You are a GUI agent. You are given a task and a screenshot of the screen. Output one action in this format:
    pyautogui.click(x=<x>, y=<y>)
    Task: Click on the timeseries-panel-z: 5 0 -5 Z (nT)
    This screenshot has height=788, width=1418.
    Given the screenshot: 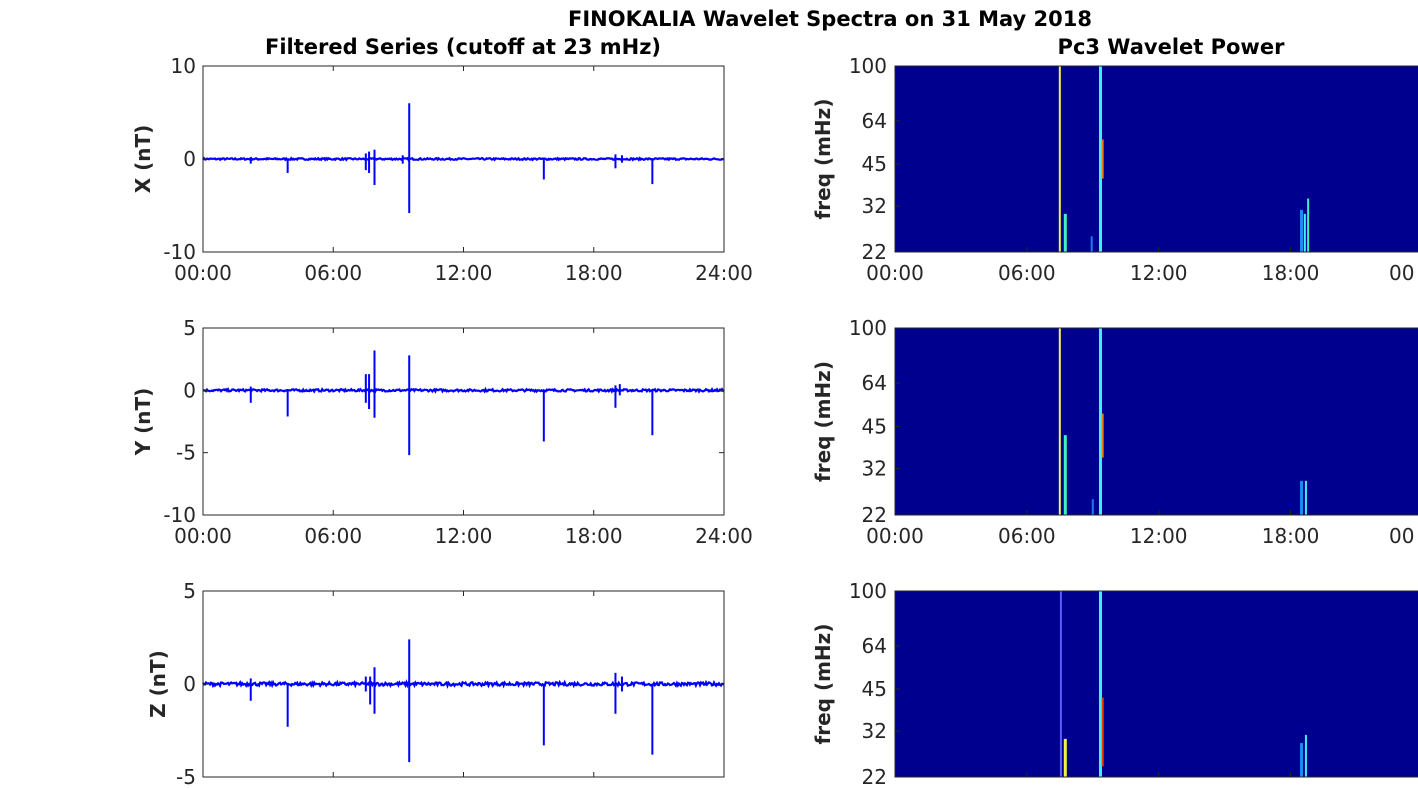 What is the action you would take?
    pyautogui.click(x=435, y=683)
    